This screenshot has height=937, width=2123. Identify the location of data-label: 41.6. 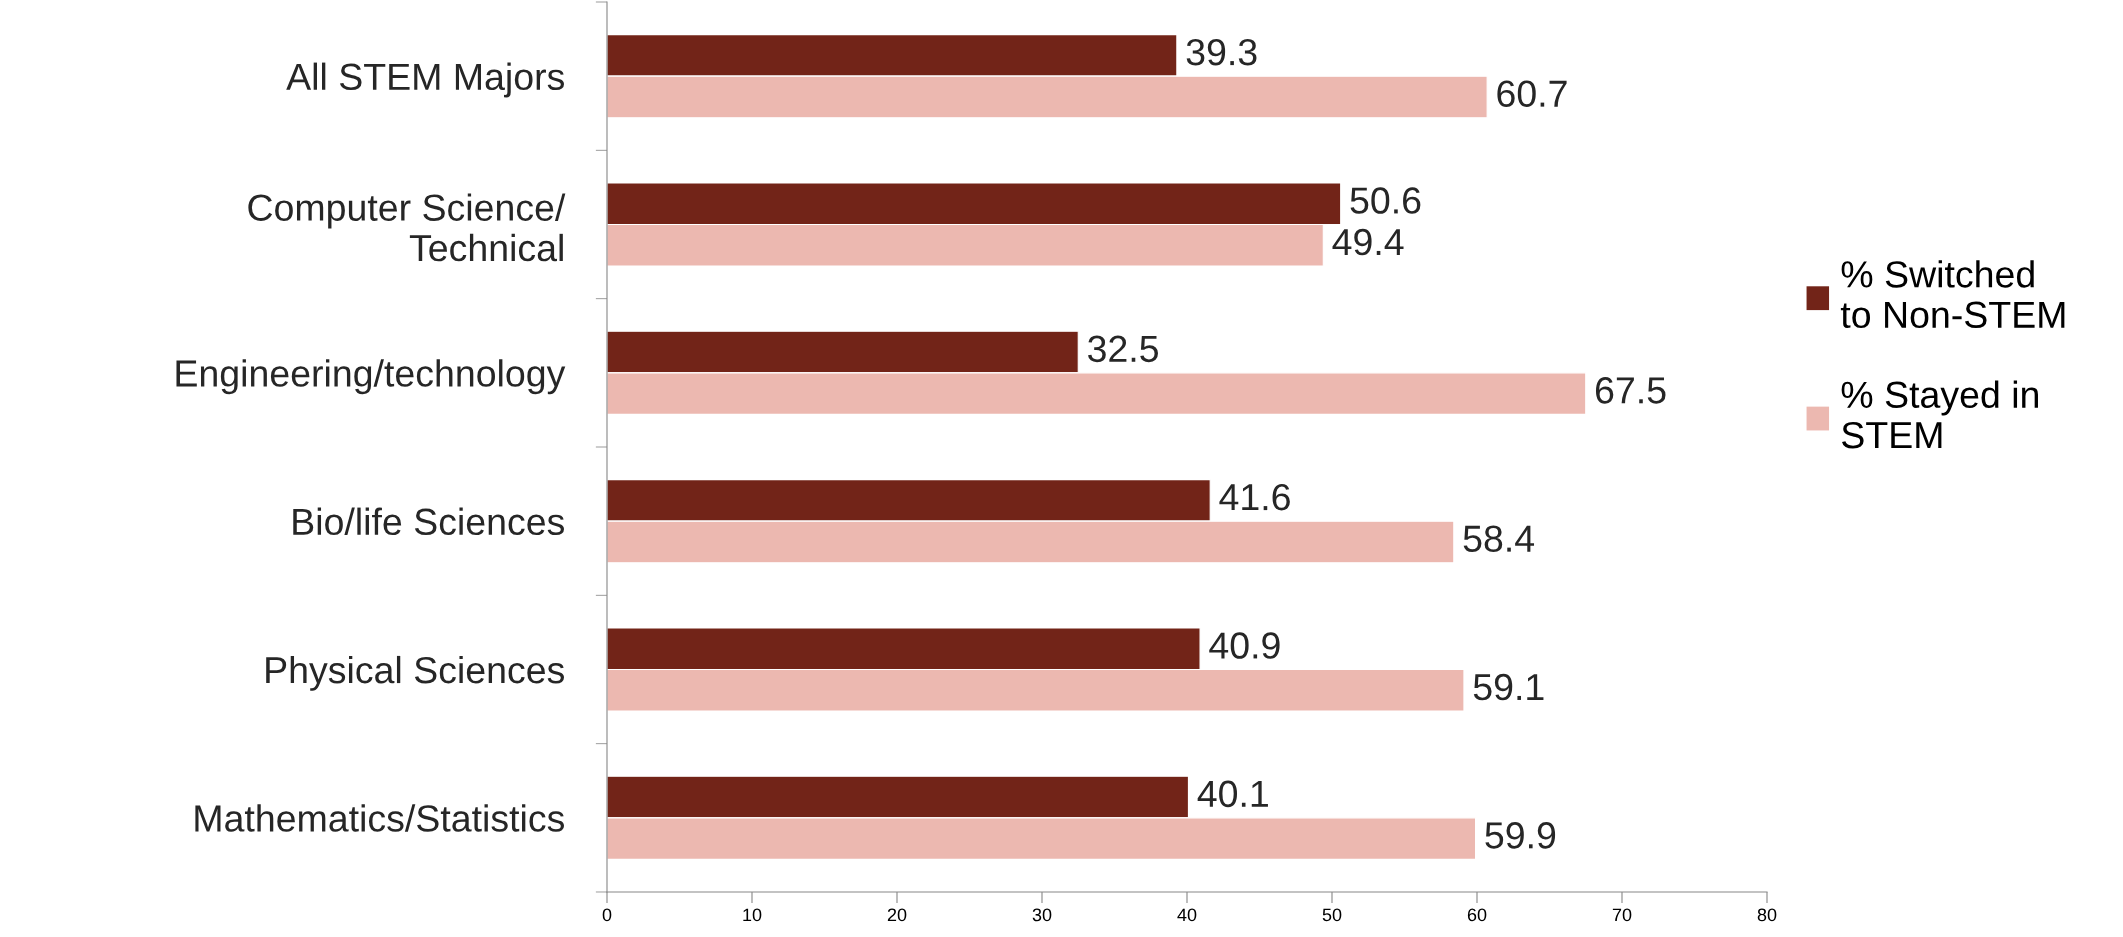
(1254, 497).